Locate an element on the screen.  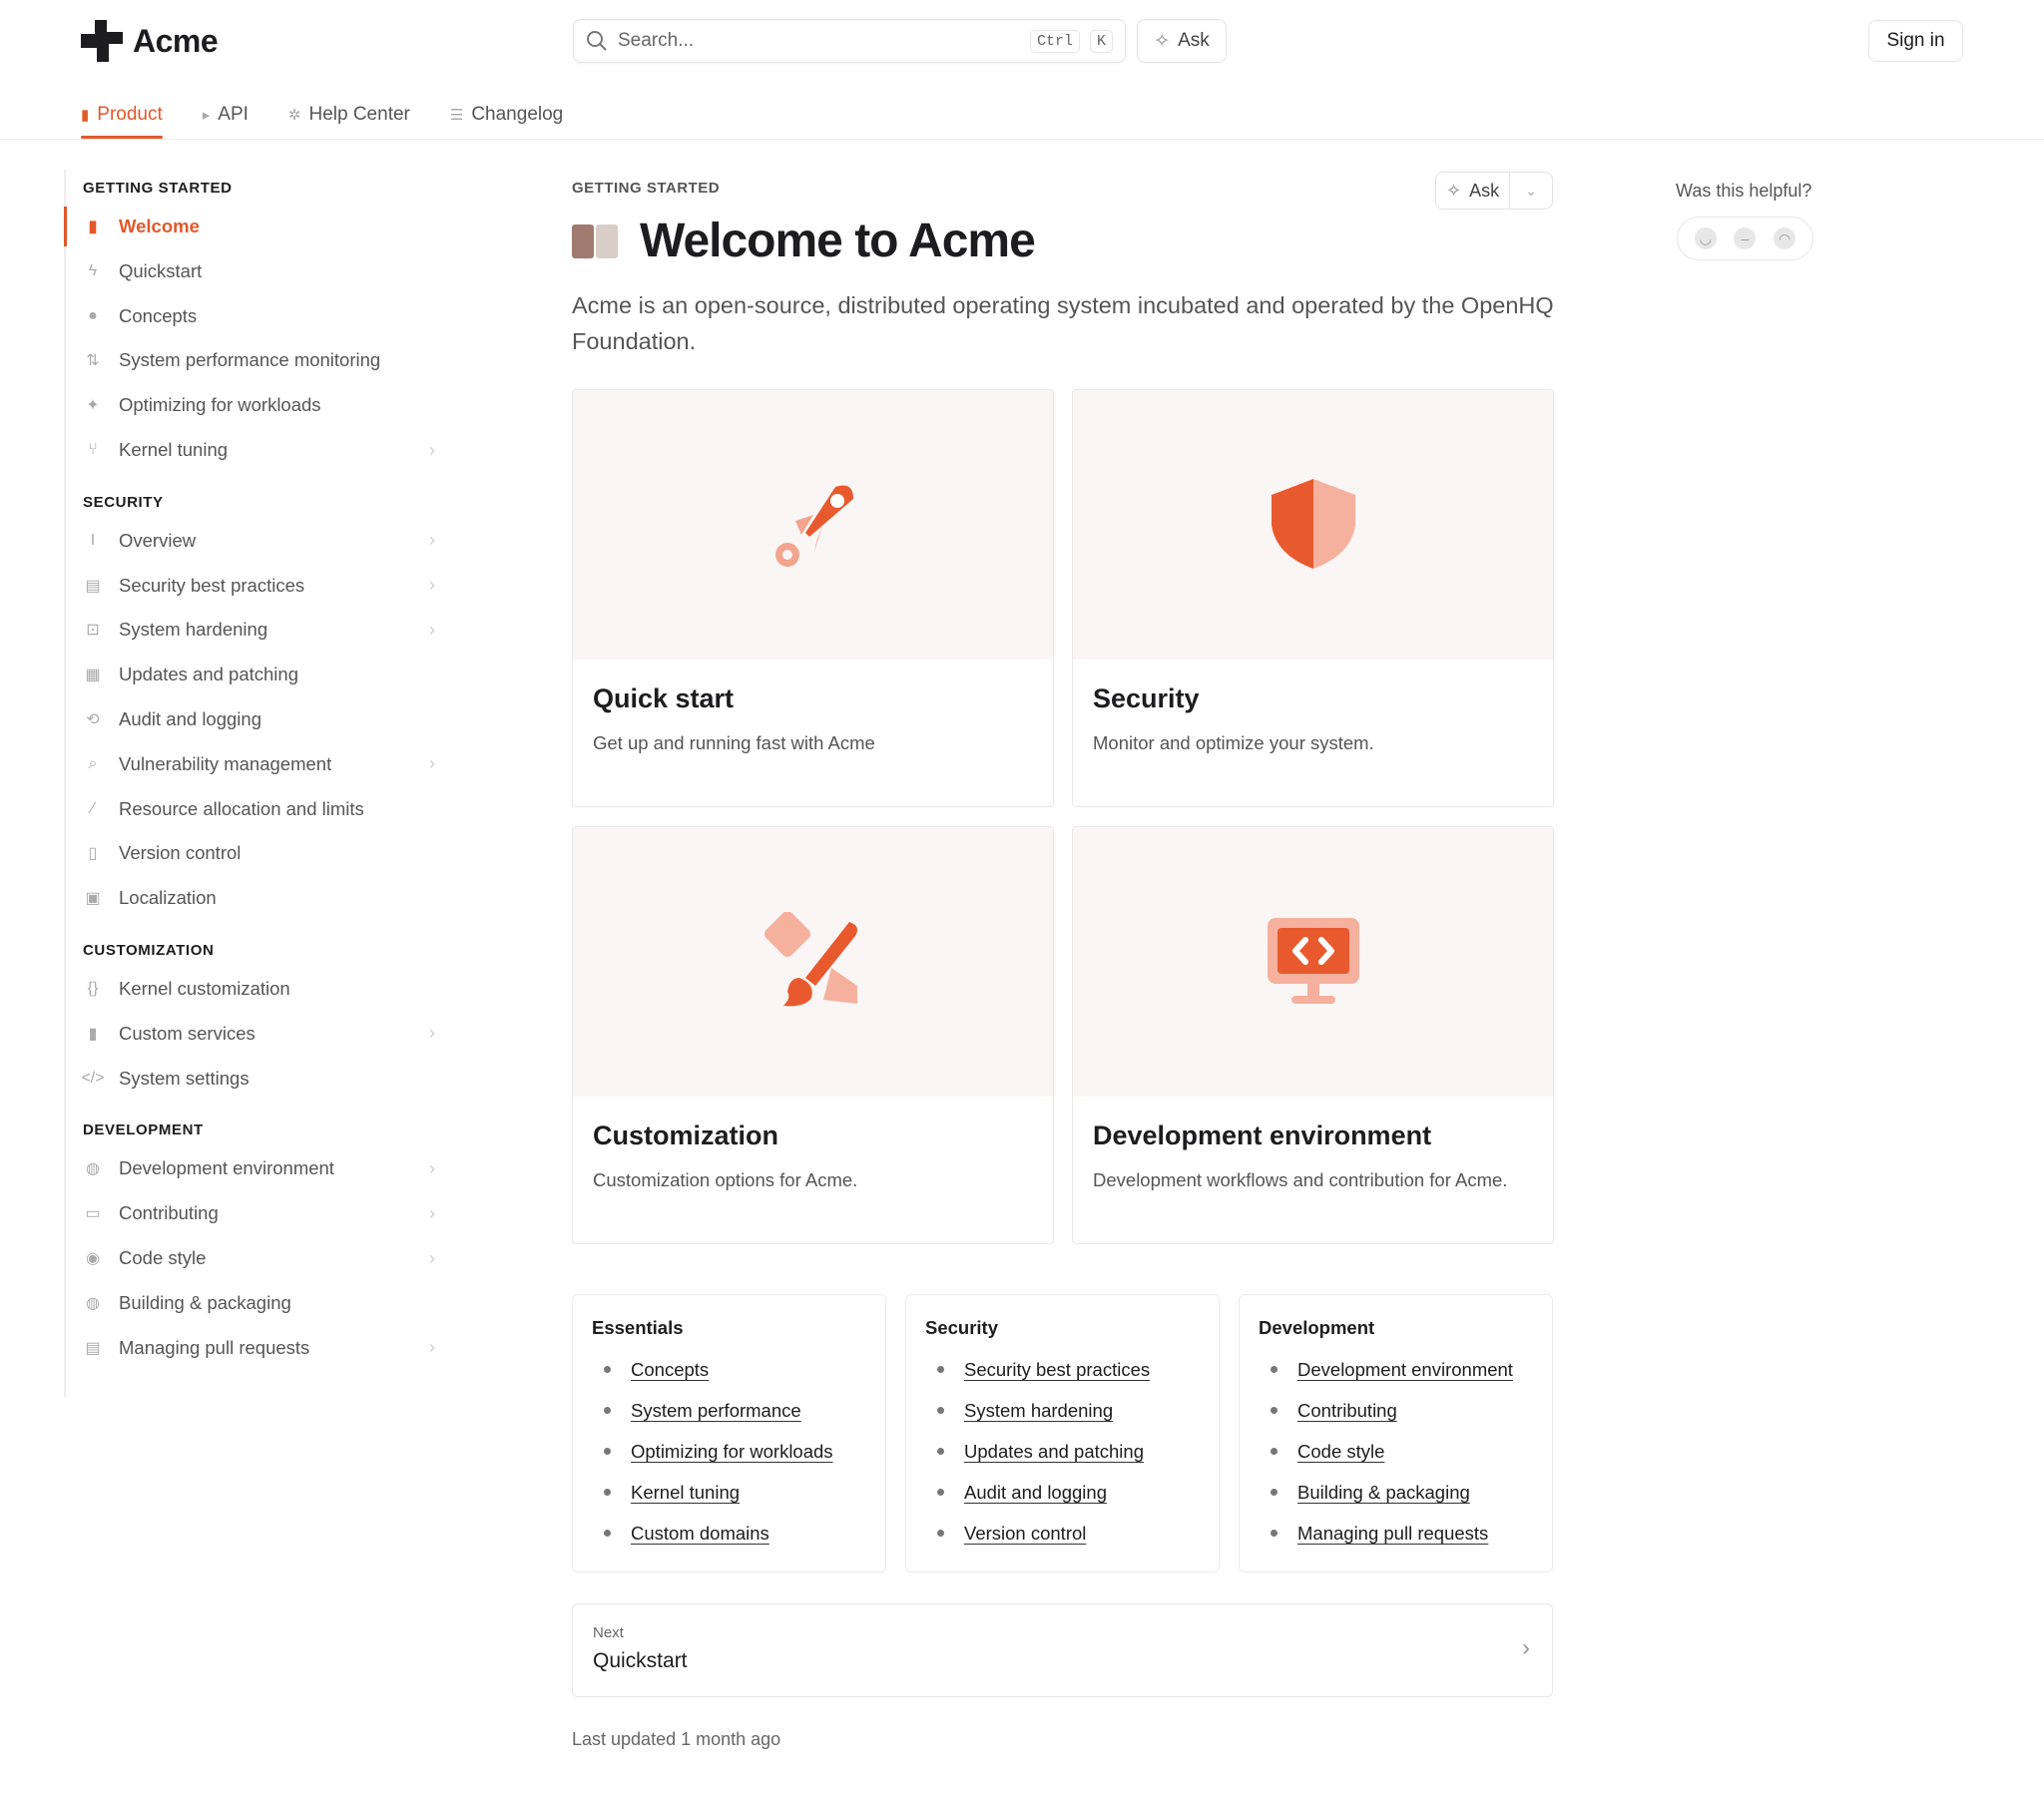
list-item: Code style is located at coordinates (1396, 1451).